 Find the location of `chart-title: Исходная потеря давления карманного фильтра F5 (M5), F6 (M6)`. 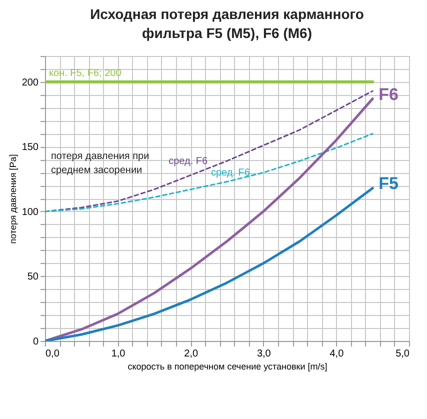

chart-title: Исходная потеря давления карманного фильтра F5 (M5), F6 (M6) is located at coordinates (227, 23).